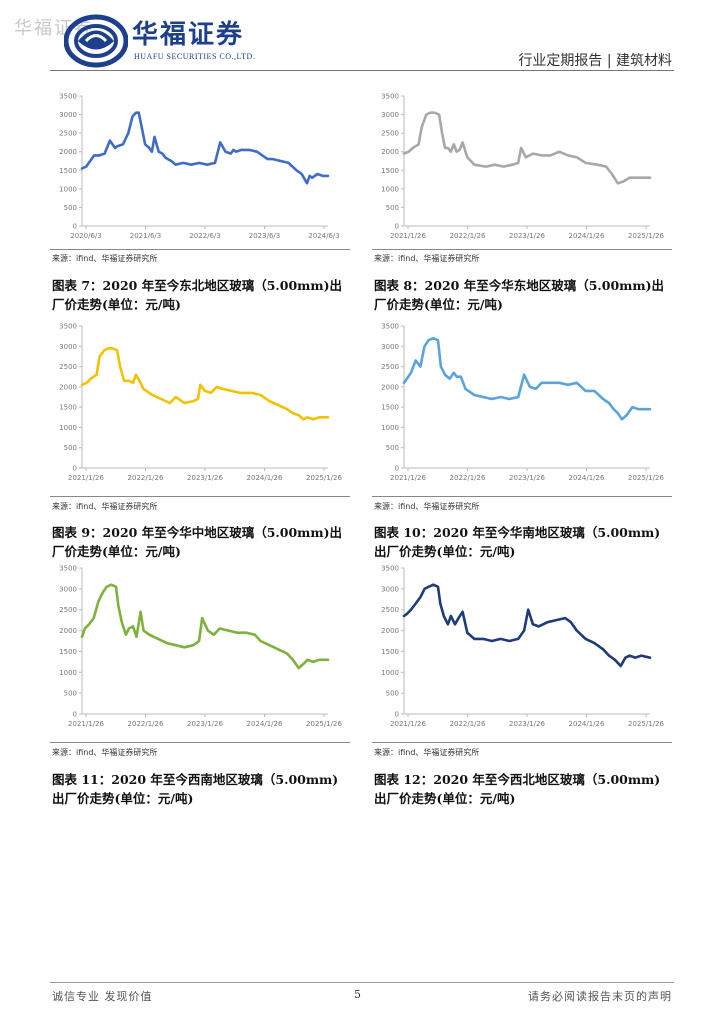 Image resolution: width=724 pixels, height=1024 pixels. I want to click on footer-divider, so click(362, 982).